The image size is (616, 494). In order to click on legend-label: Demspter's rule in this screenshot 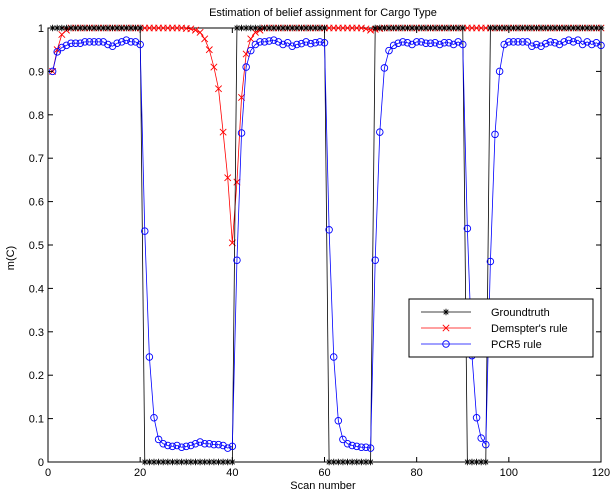, I will do `click(529, 329)`.